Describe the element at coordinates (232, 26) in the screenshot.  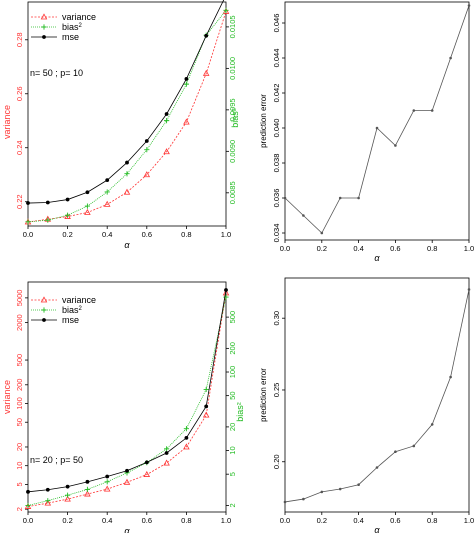
I see `y-right-tick-label: 0.0105` at that location.